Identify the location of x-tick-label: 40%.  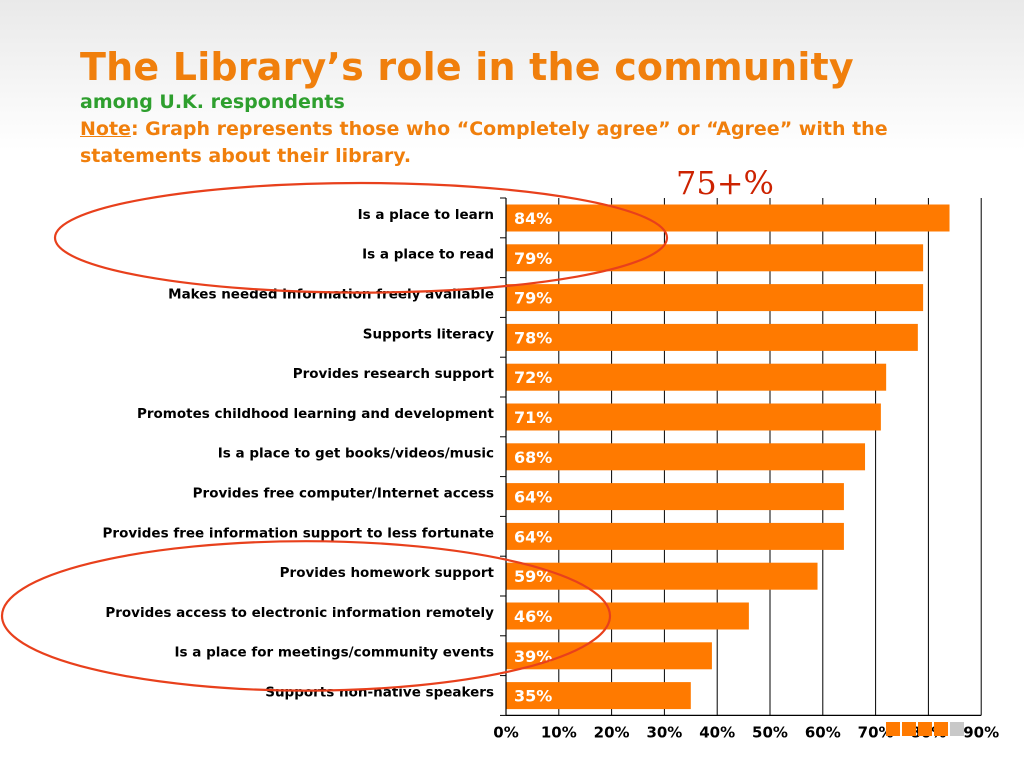
(717, 732).